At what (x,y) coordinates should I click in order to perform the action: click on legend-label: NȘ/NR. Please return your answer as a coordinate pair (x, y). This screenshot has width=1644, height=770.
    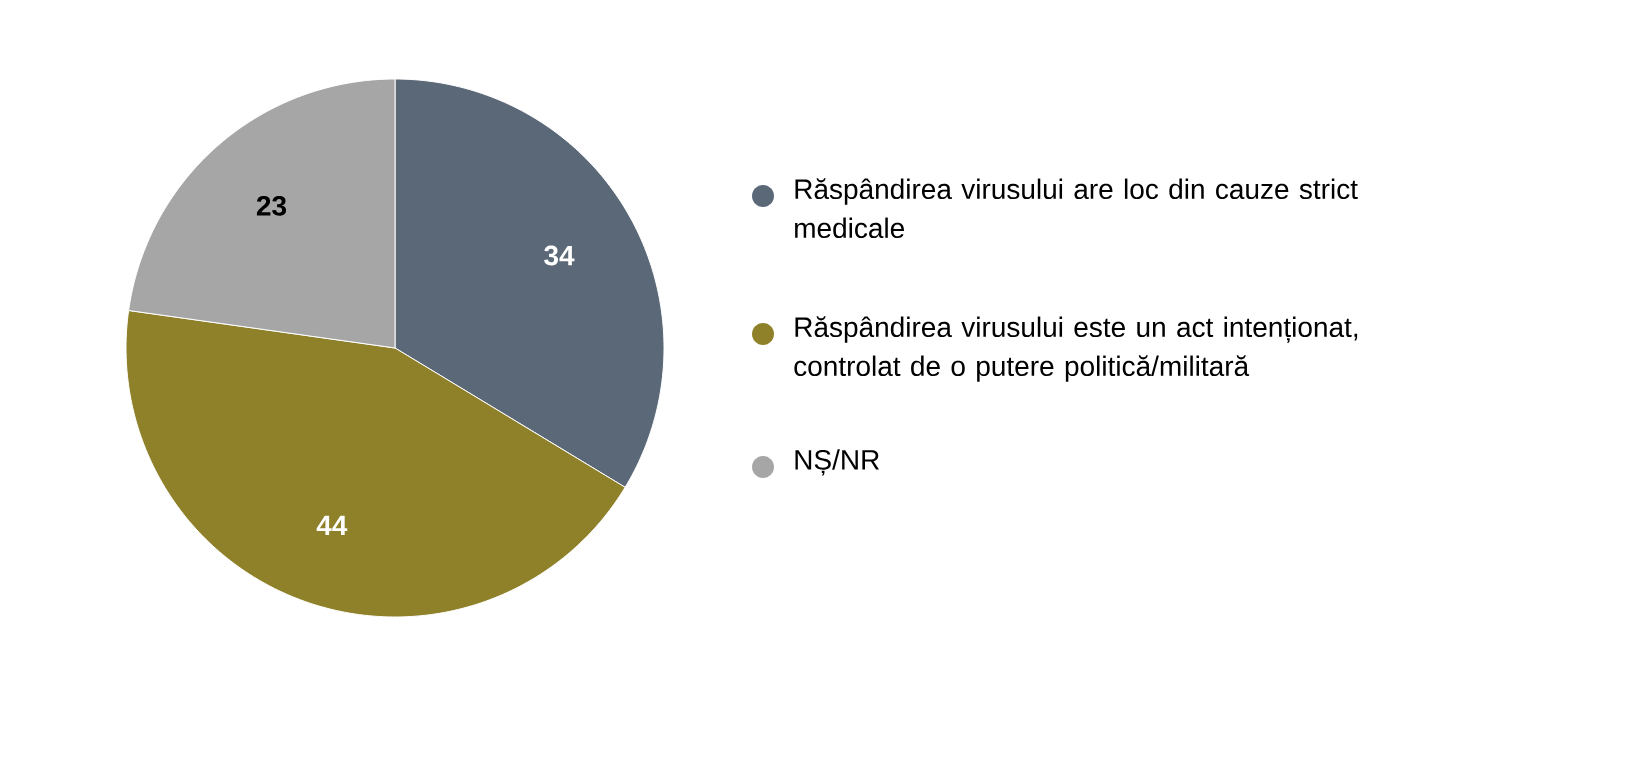
    Looking at the image, I should click on (837, 462).